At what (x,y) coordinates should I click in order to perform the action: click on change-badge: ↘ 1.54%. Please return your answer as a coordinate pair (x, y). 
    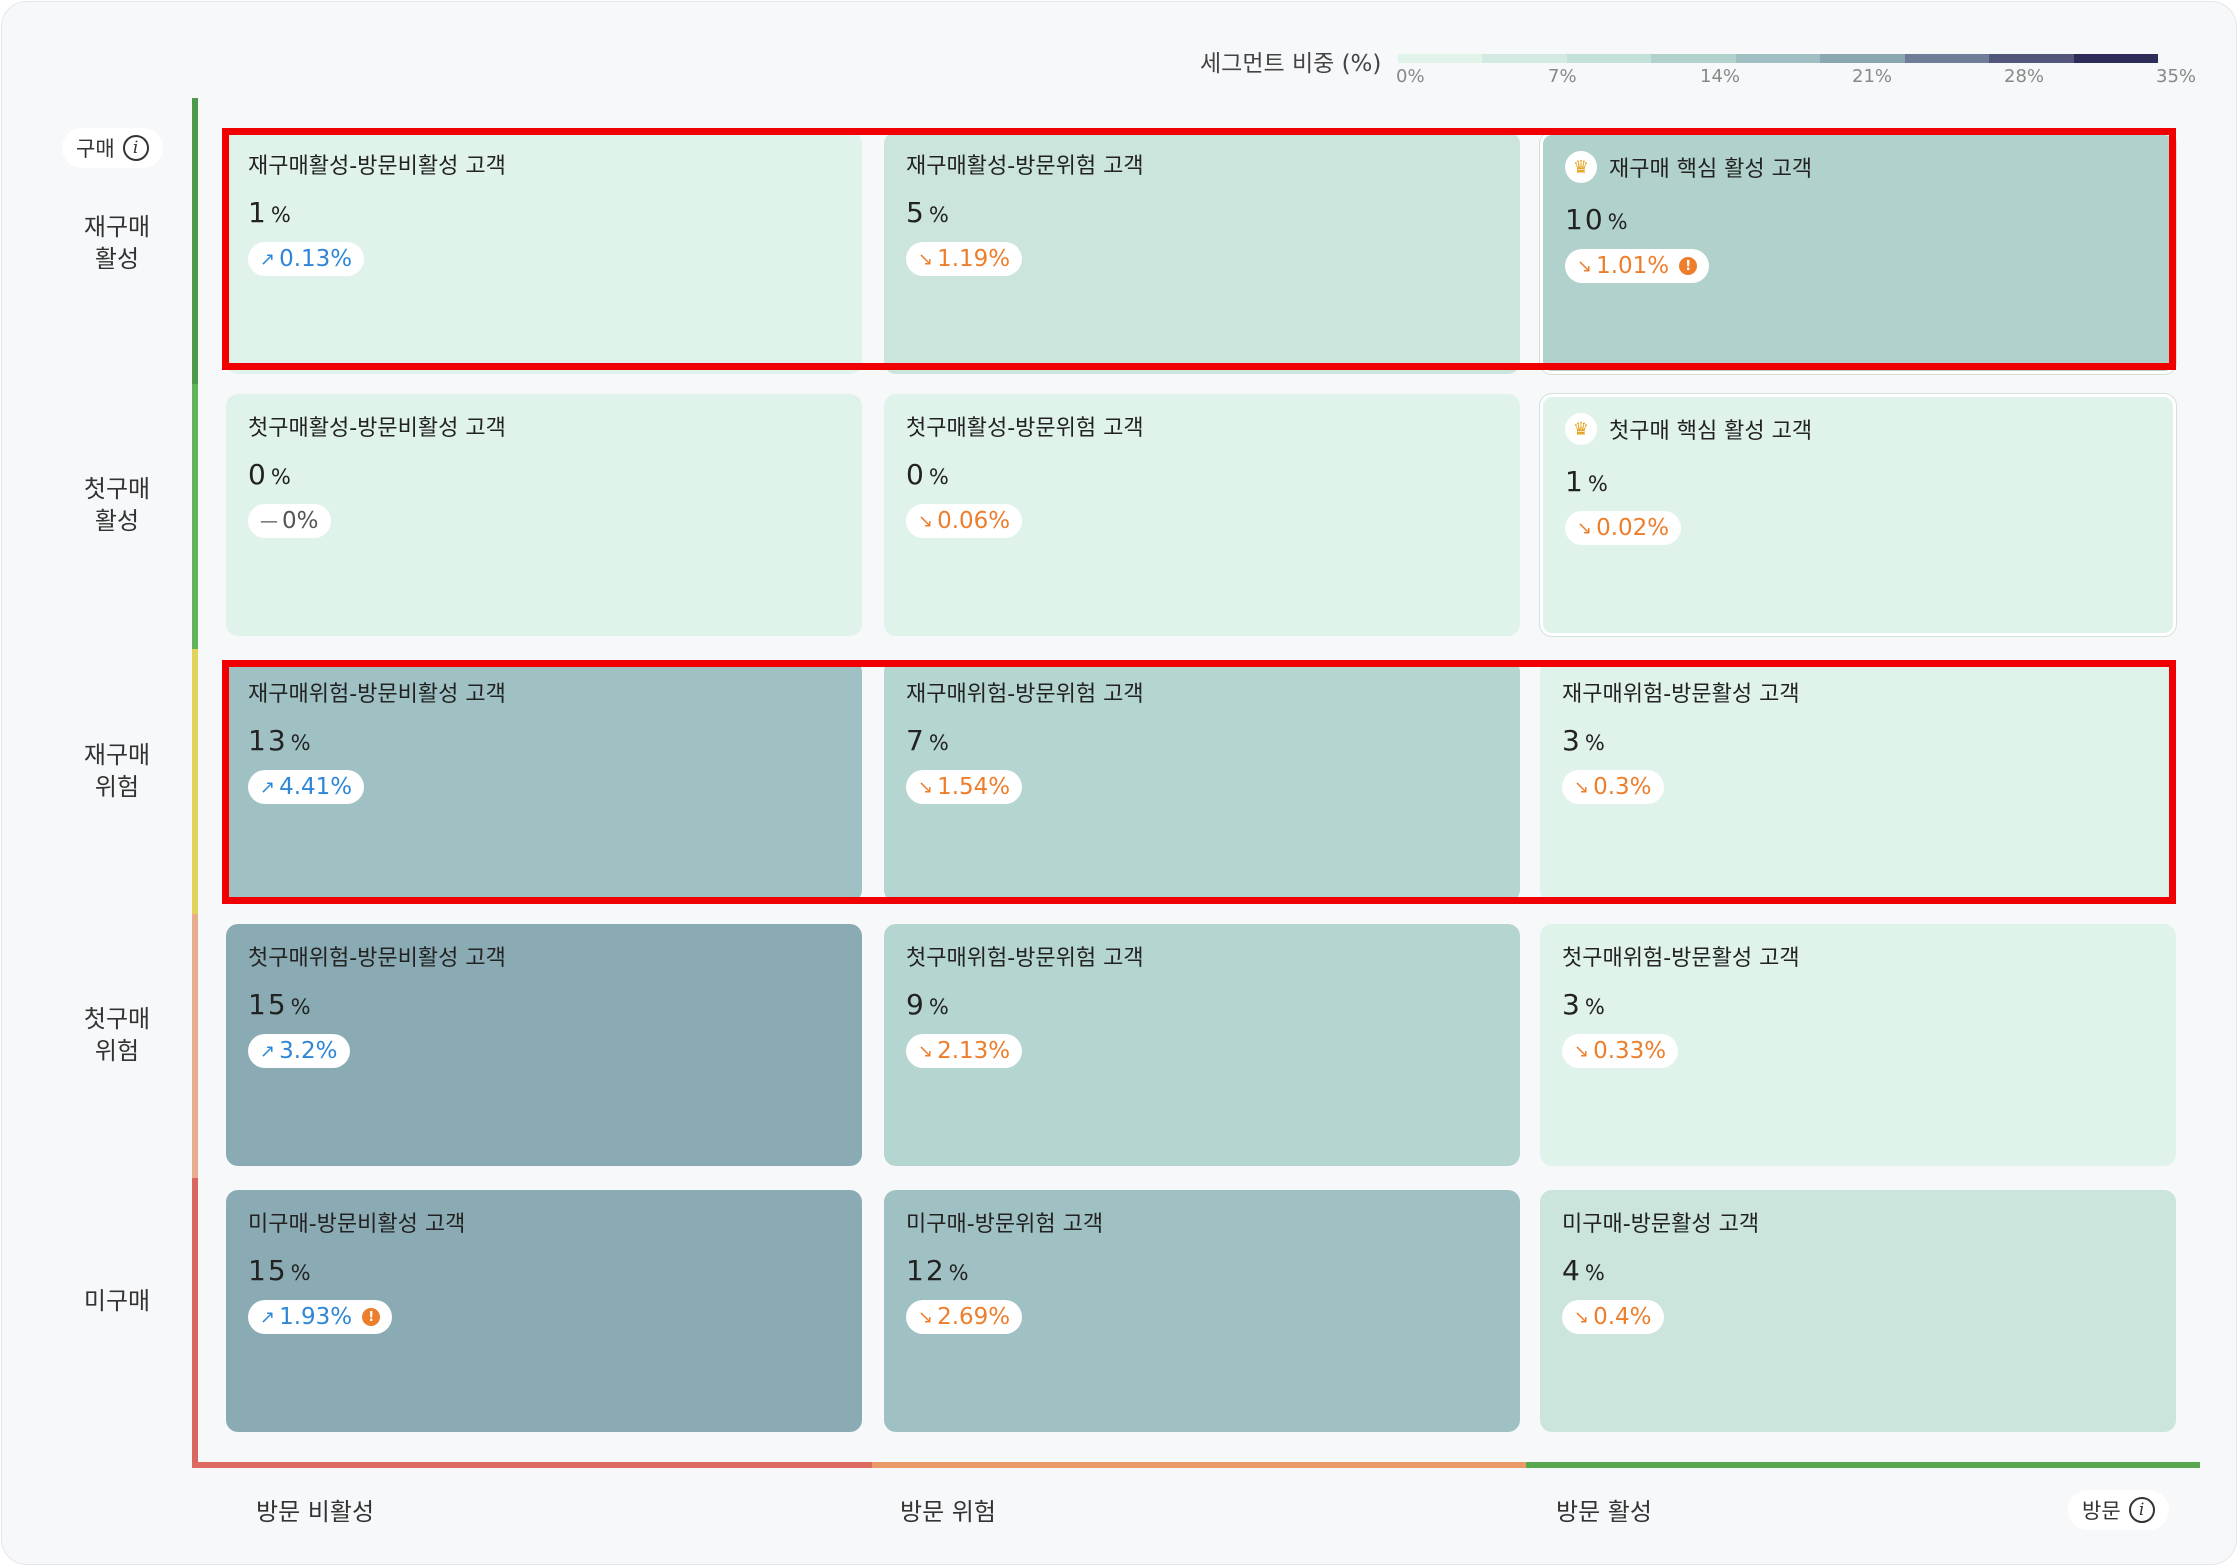
    Looking at the image, I should click on (964, 787).